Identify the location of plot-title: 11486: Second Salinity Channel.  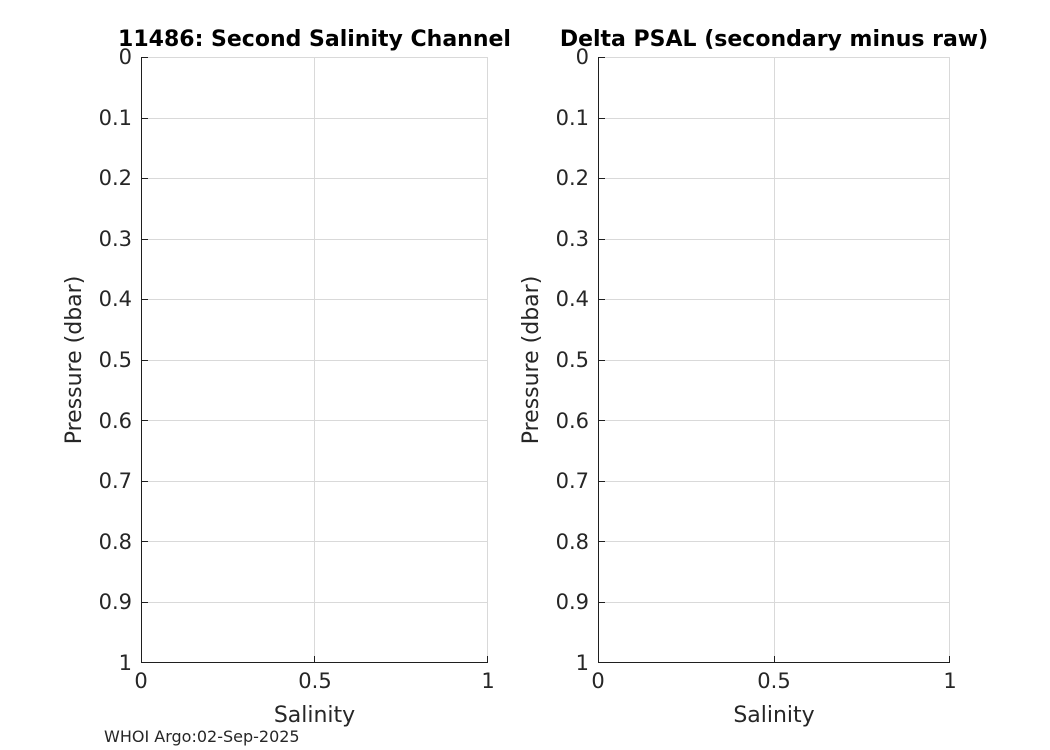
(314, 39).